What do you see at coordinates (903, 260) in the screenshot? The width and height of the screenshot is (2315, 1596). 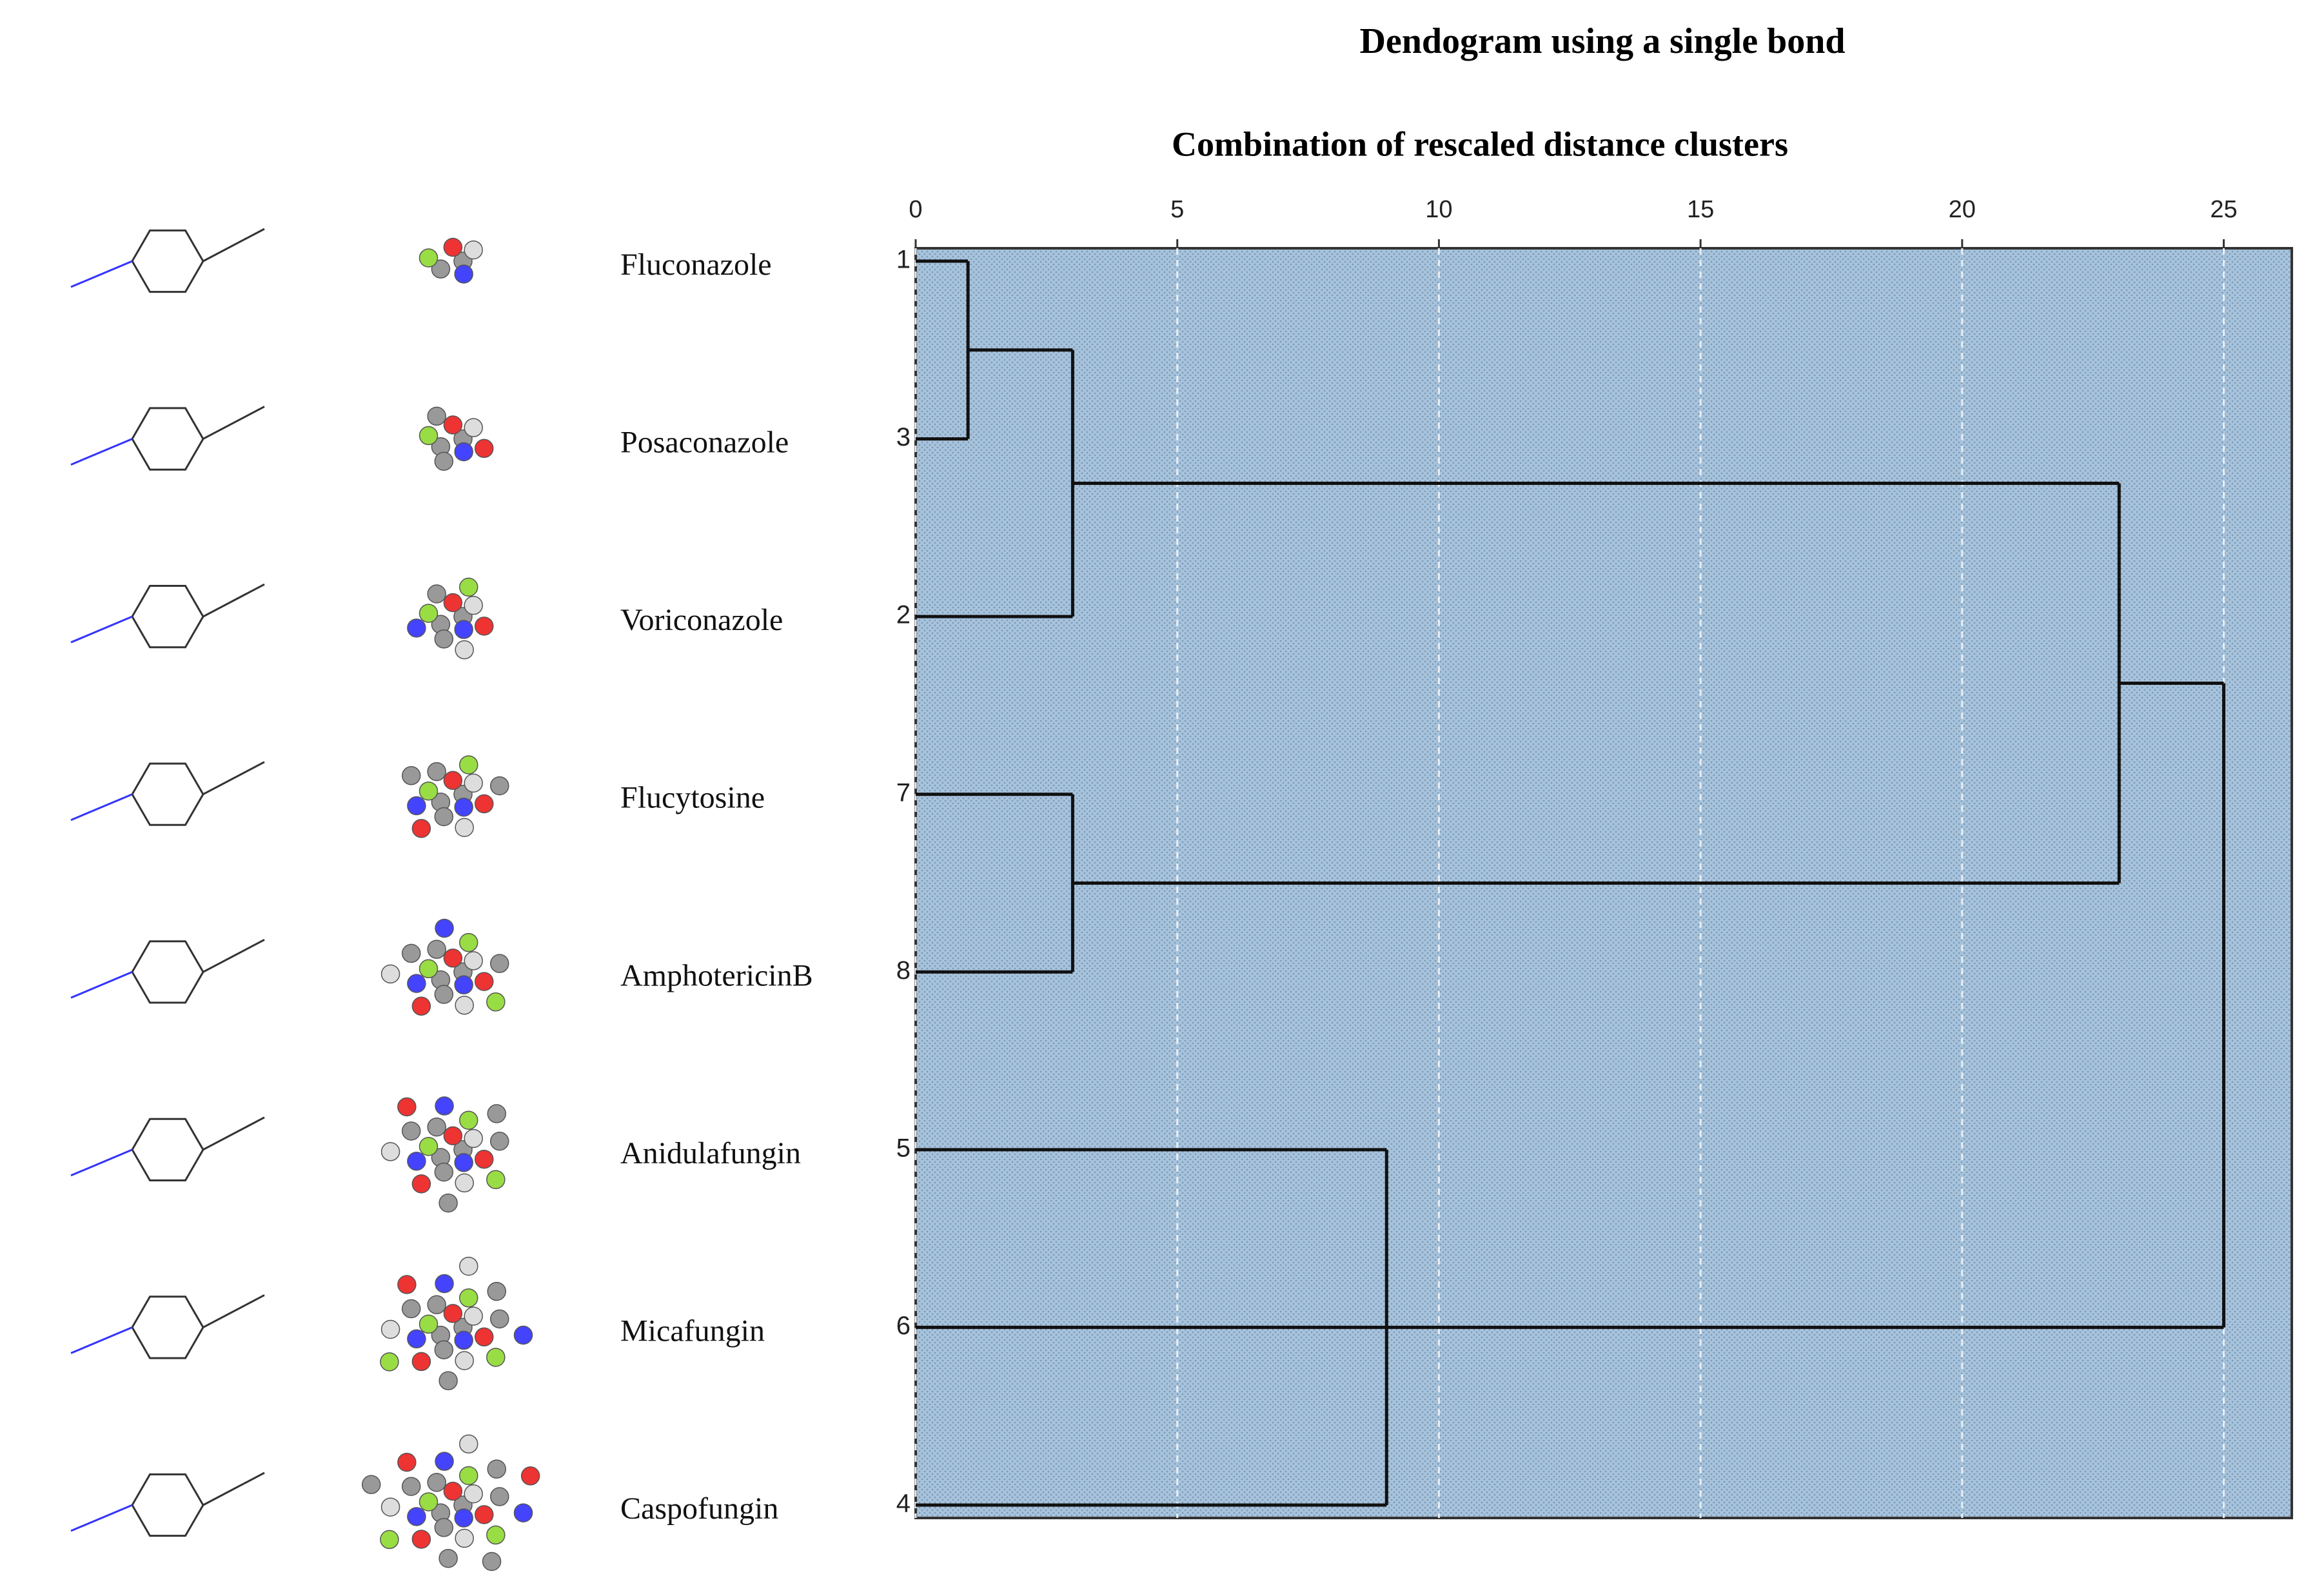 I see `leaf-label: 1` at bounding box center [903, 260].